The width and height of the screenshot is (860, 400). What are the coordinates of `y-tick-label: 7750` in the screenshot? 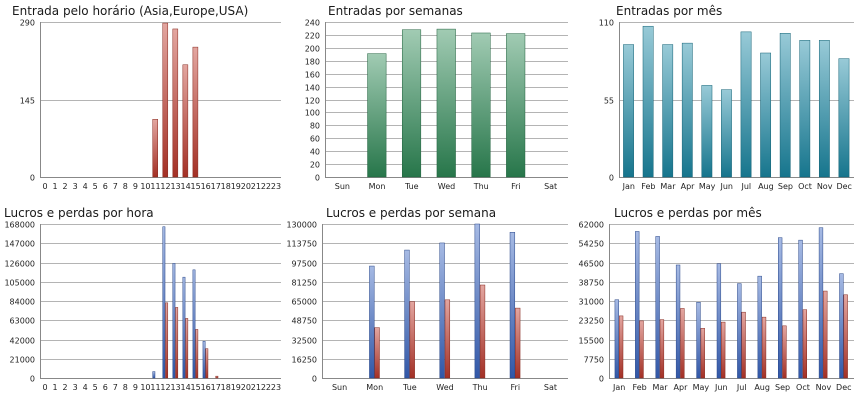 It's located at (594, 360).